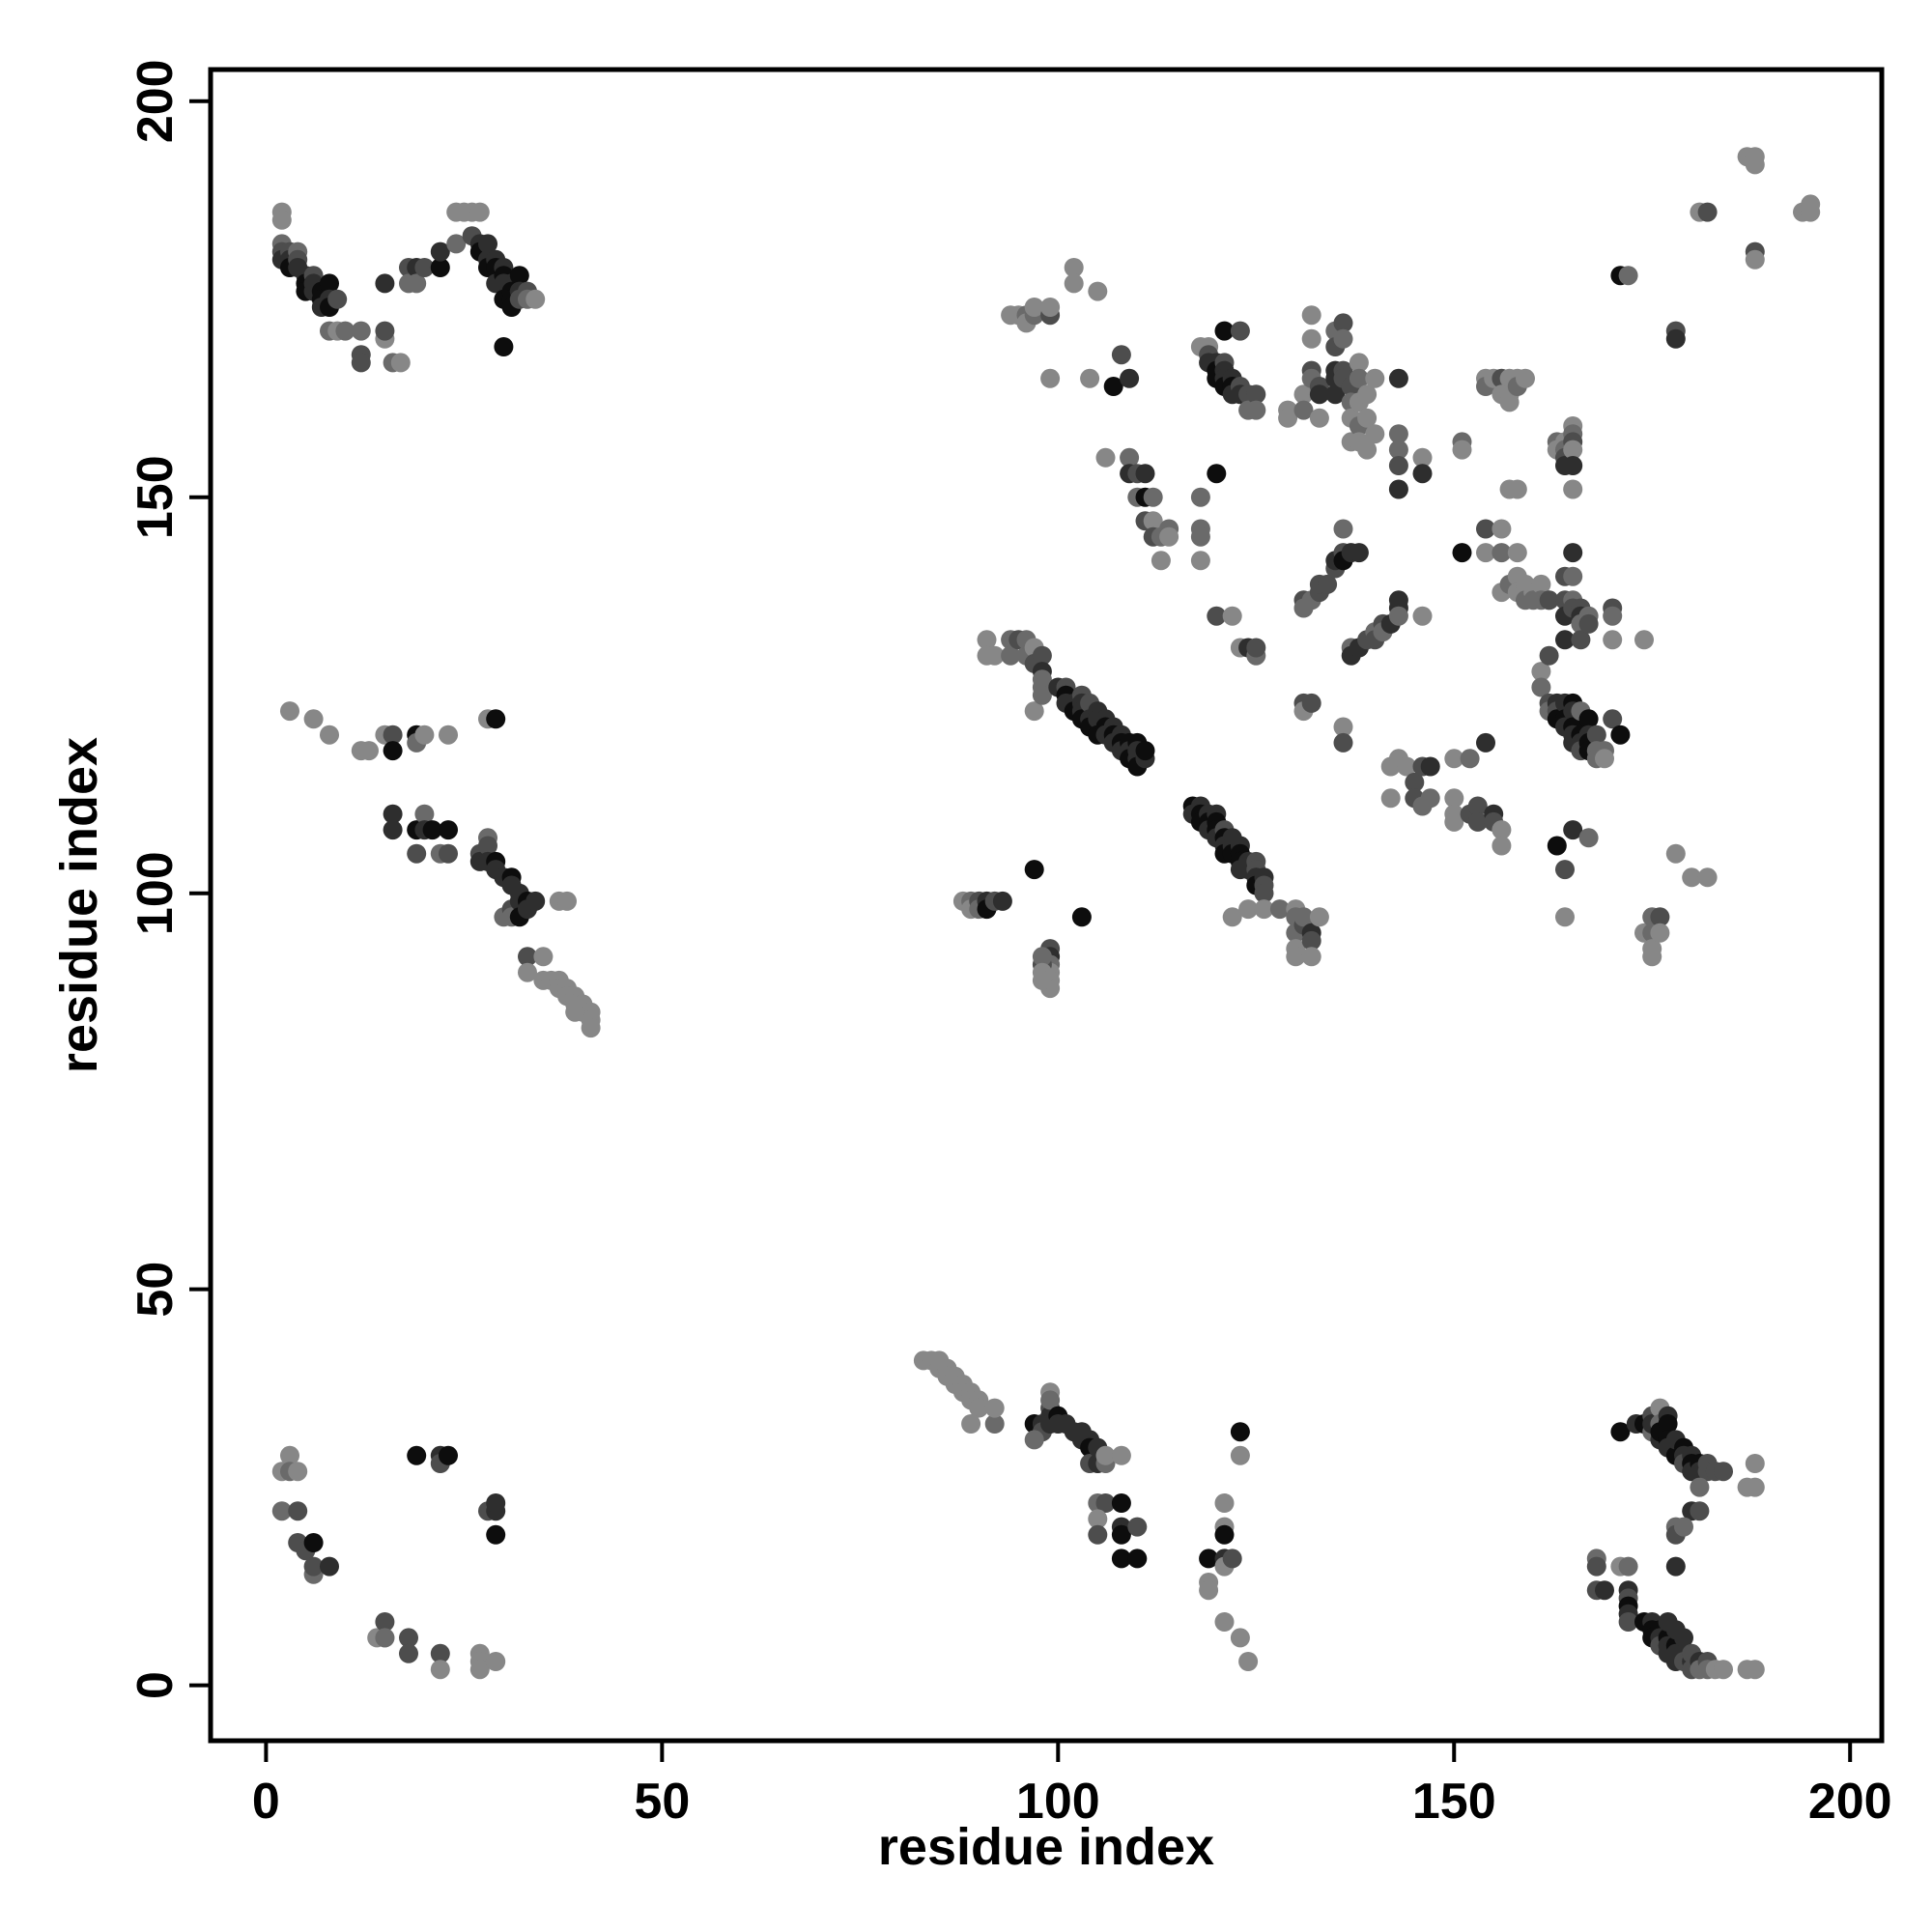 This screenshot has height=1932, width=1932. What do you see at coordinates (1046, 1847) in the screenshot?
I see `x-axis-label: residue index` at bounding box center [1046, 1847].